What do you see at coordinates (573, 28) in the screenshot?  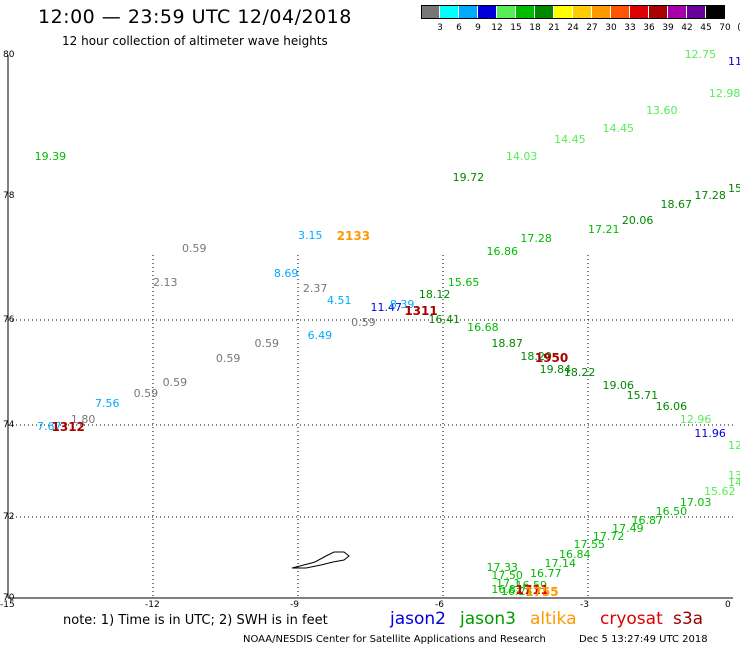 I see `legend-label: 24` at bounding box center [573, 28].